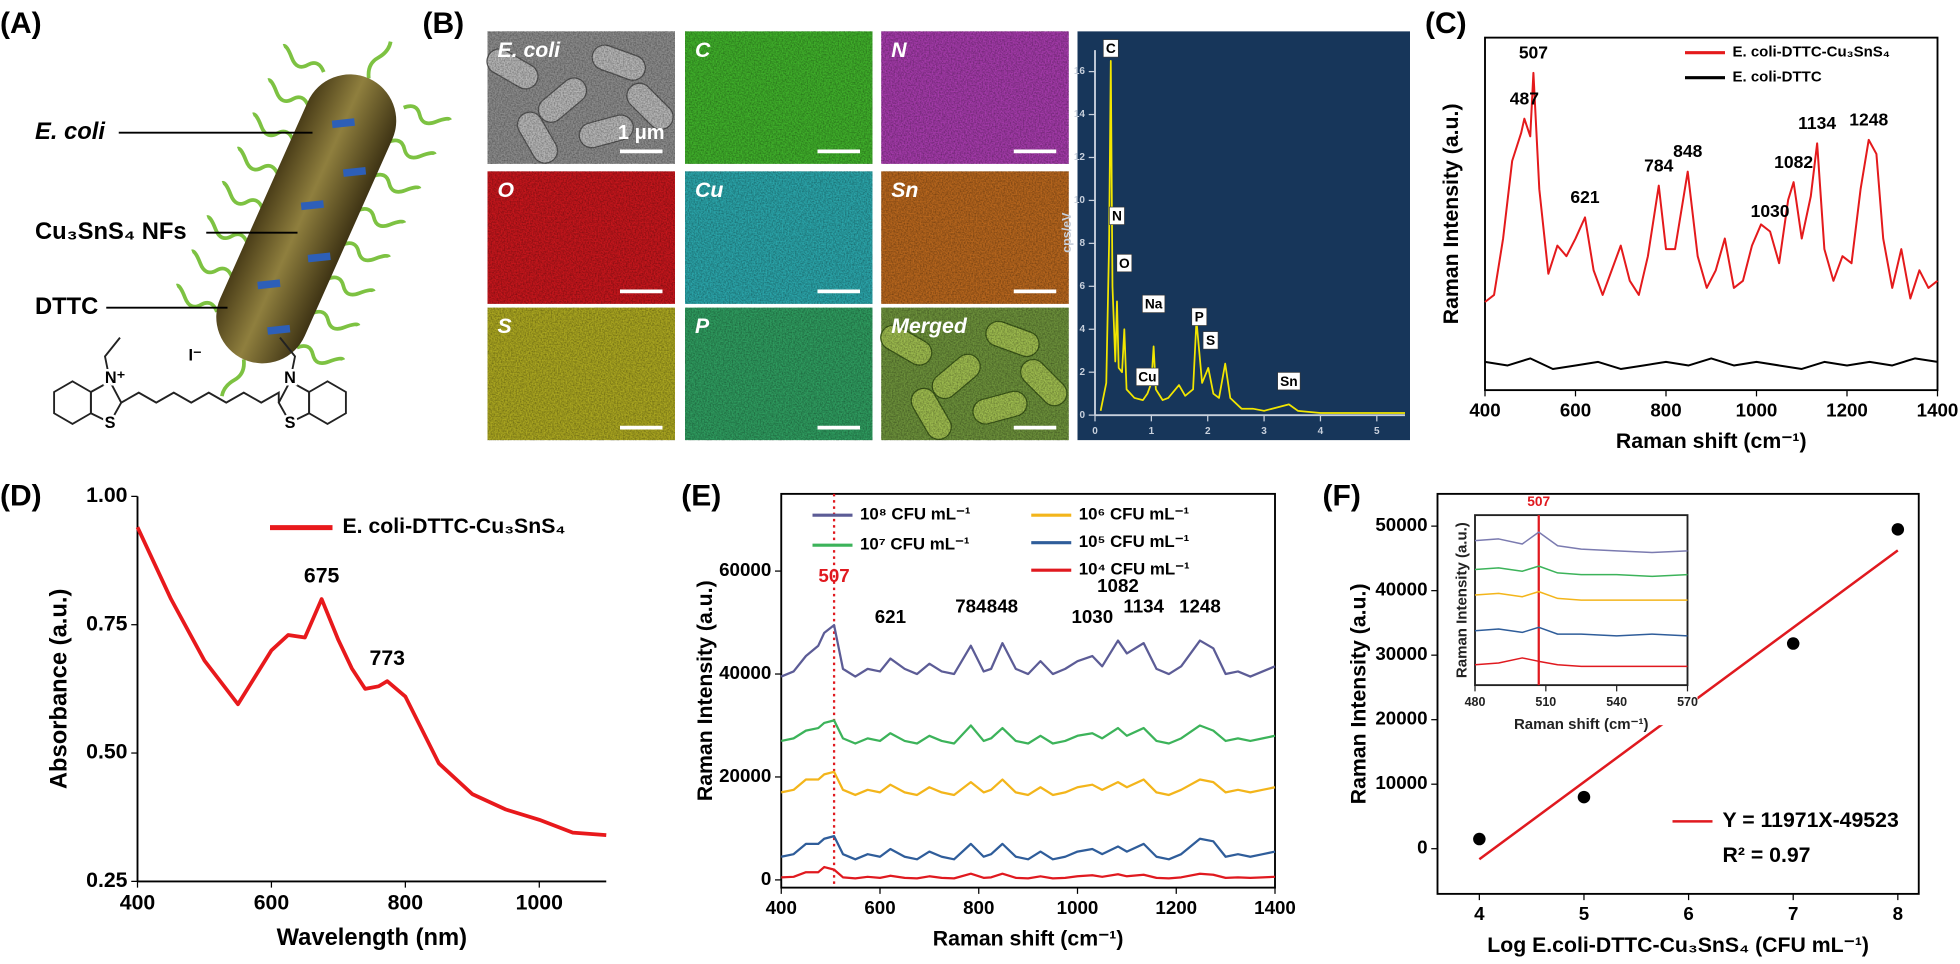 The width and height of the screenshot is (1960, 964). Describe the element at coordinates (745, 569) in the screenshot. I see `y-tick-label: 60000` at that location.